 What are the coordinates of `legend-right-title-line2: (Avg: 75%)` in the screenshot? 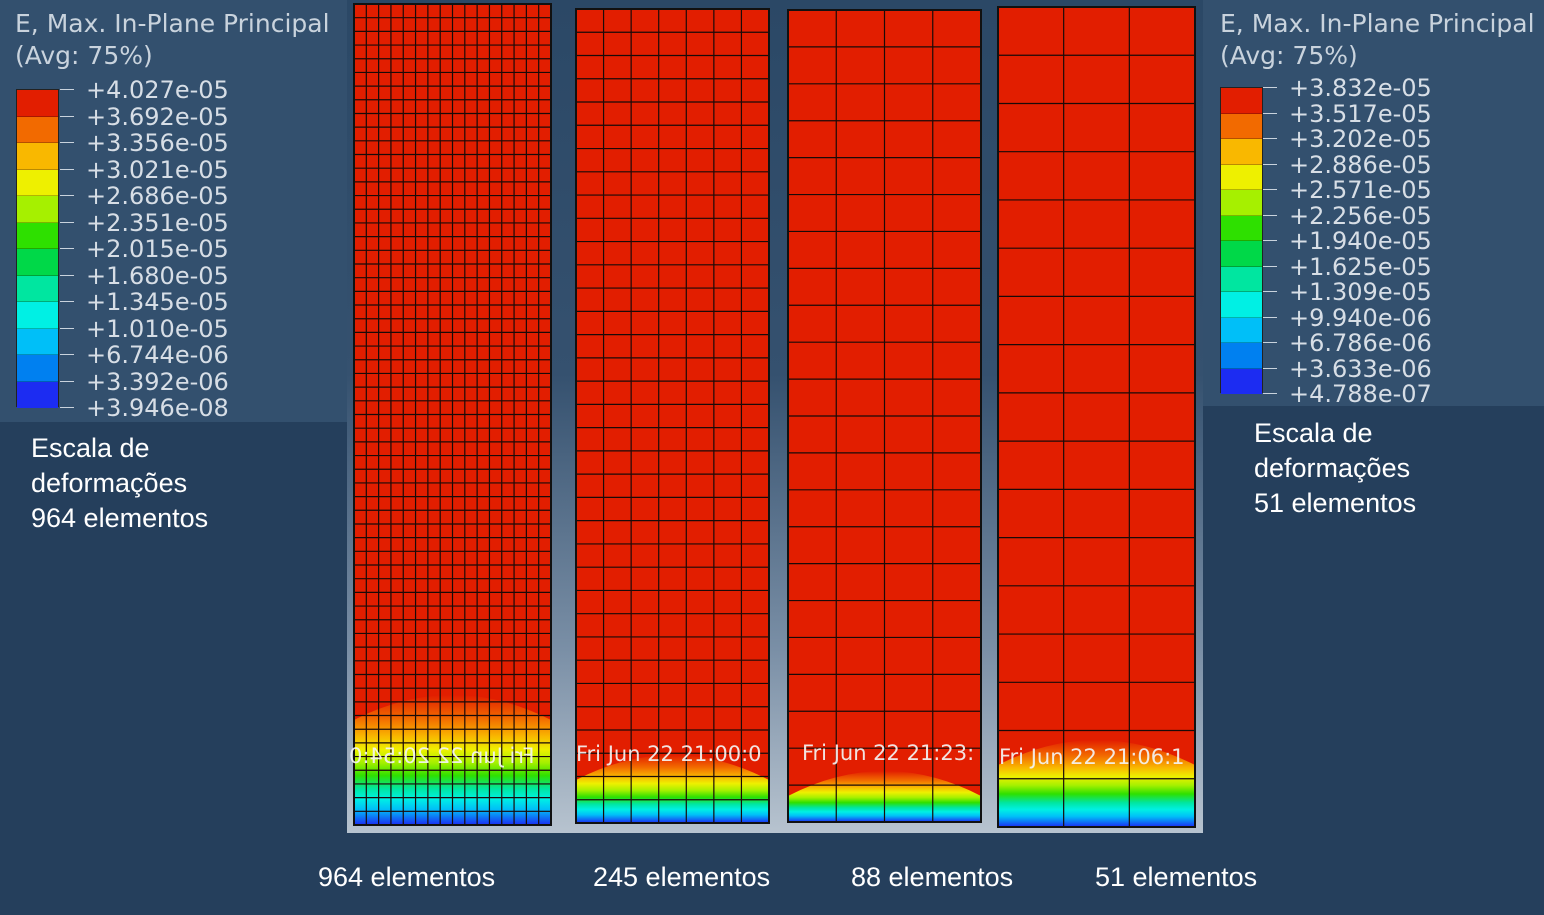 It's located at (1289, 55).